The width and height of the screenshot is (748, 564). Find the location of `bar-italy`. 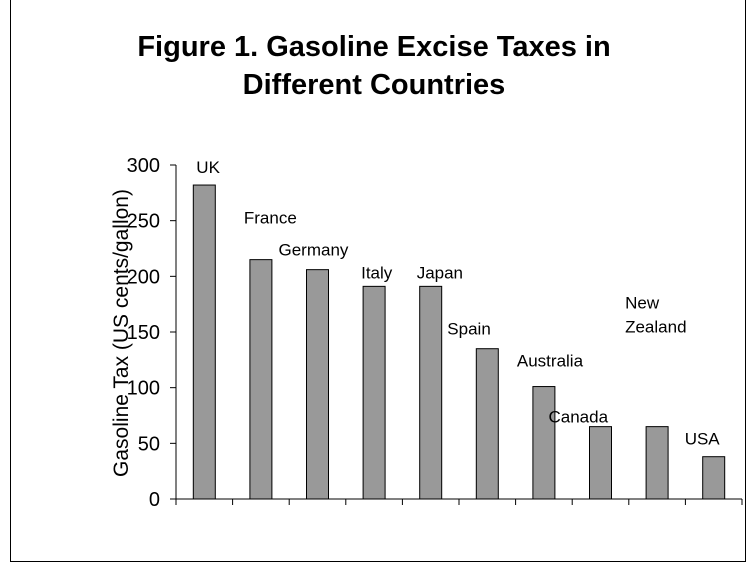

bar-italy is located at coordinates (374, 392).